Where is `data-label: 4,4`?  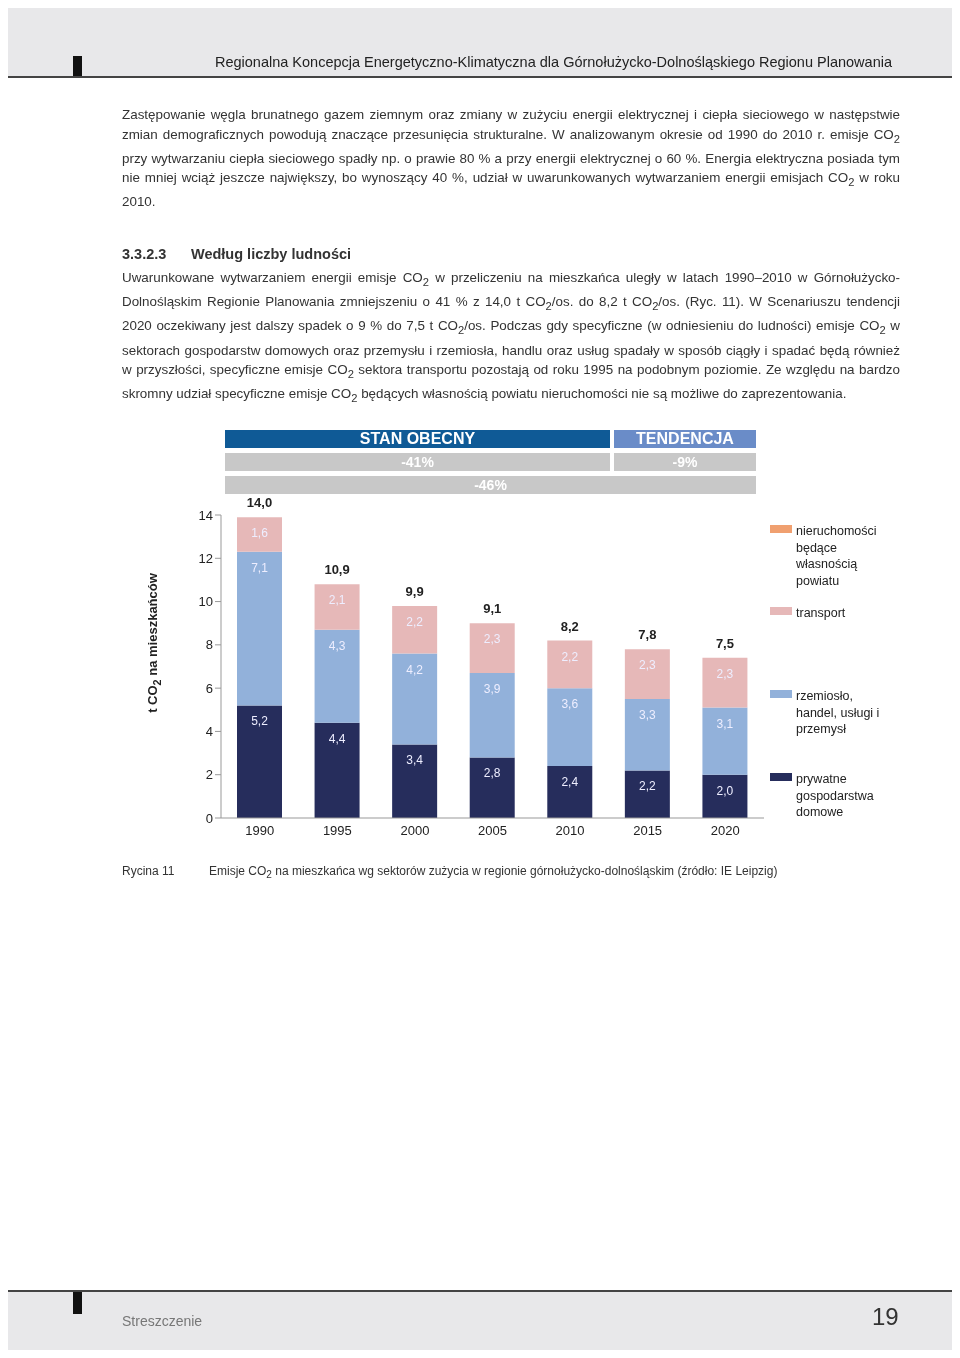 data-label: 4,4 is located at coordinates (337, 738).